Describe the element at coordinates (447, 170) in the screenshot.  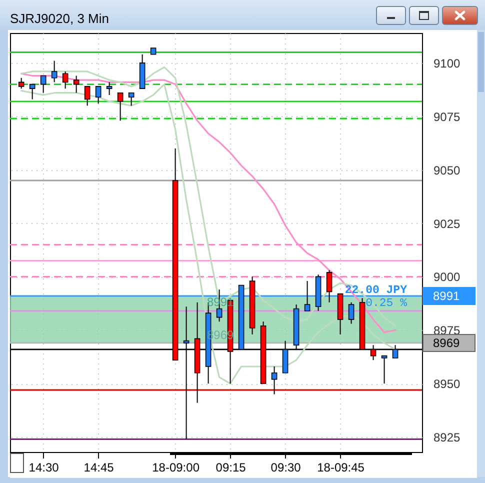
I see `y-tick-label: 9050` at that location.